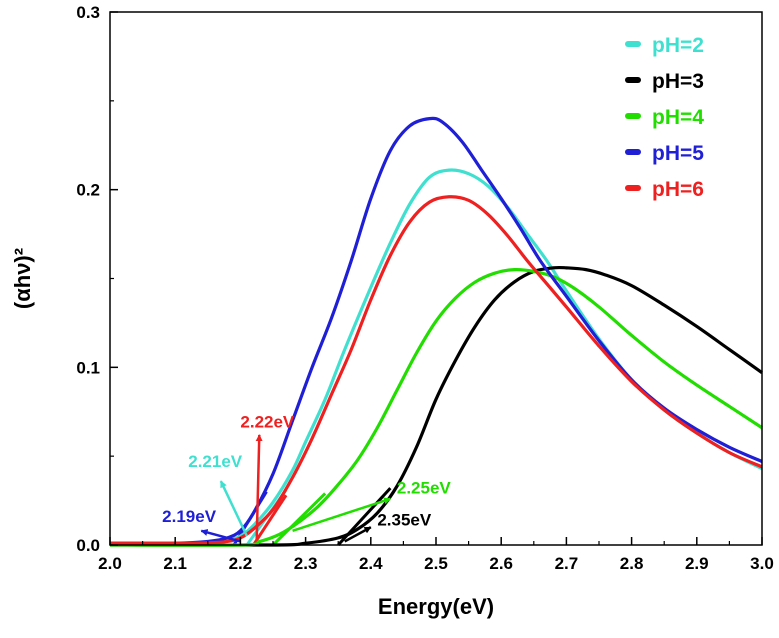 The image size is (779, 638). What do you see at coordinates (88, 12) in the screenshot?
I see `y-tick-label: 0.3` at bounding box center [88, 12].